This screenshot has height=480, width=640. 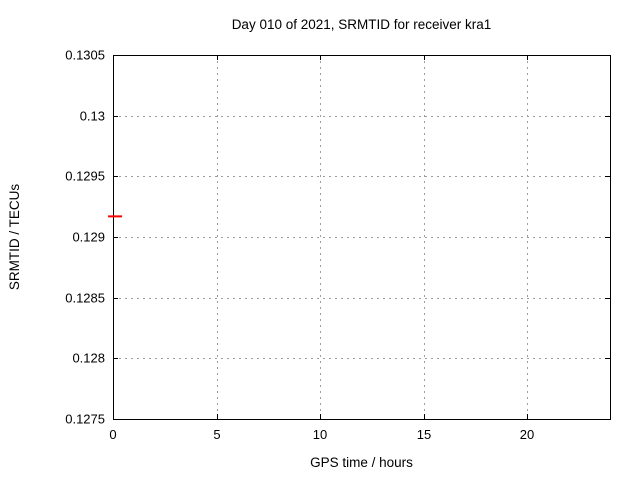 I want to click on x-tick-label: 15, so click(x=424, y=434).